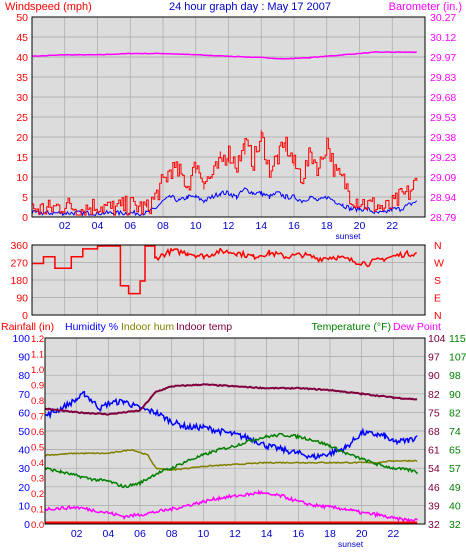  Describe the element at coordinates (37, 494) in the screenshot. I see `rainfall-tick-label: 0.2` at that location.